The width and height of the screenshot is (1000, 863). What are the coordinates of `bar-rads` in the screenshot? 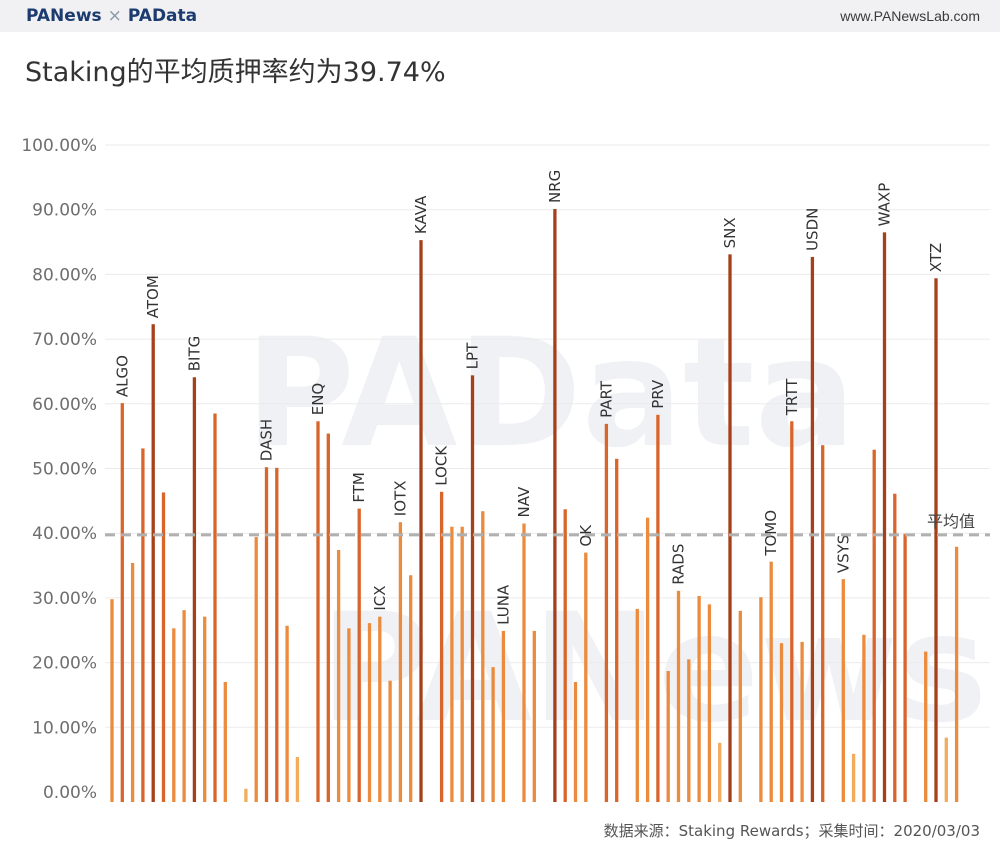 It's located at (678, 696).